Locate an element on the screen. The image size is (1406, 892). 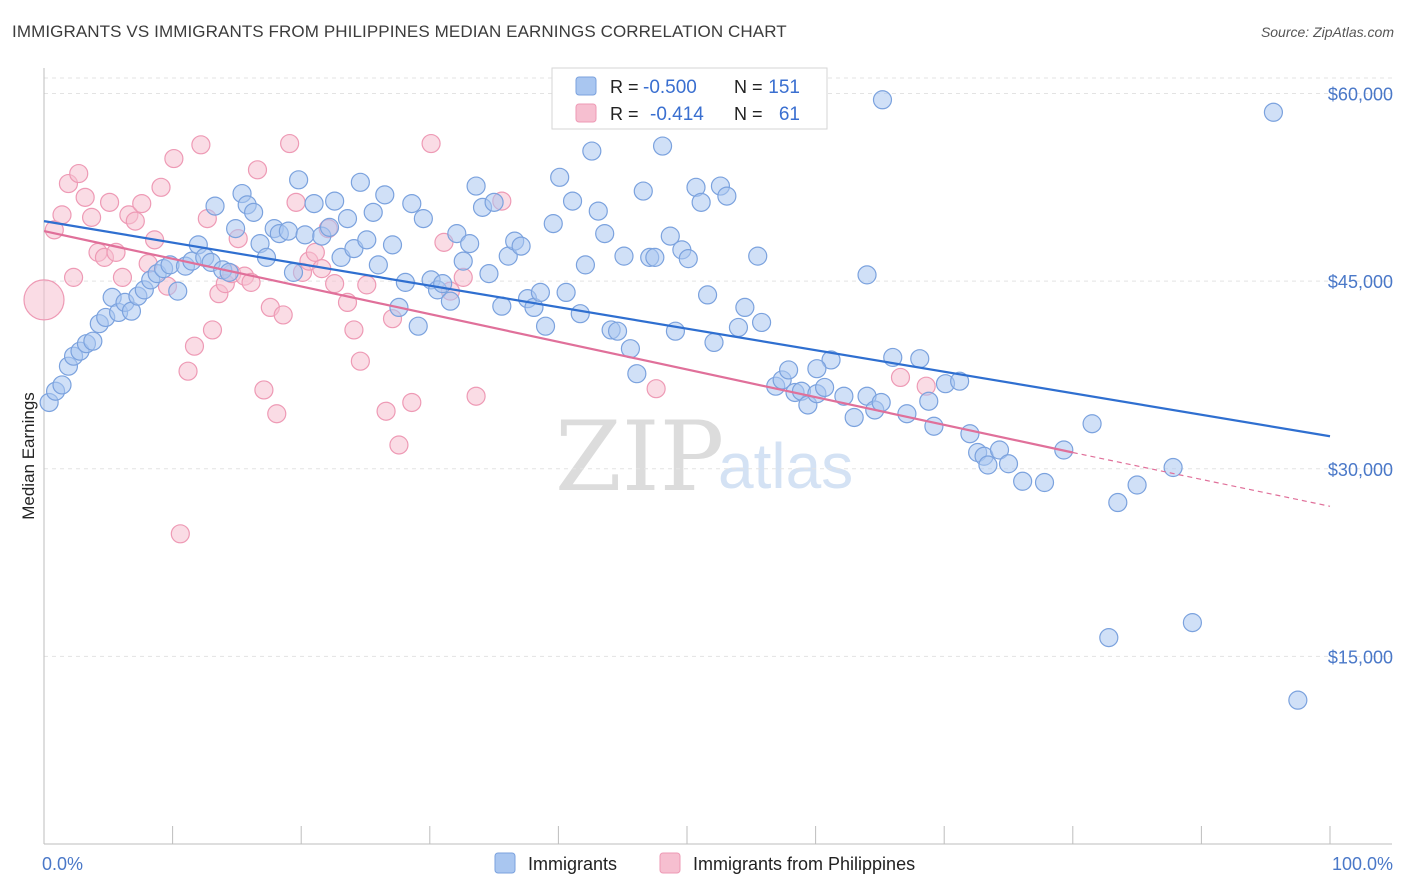
x-axis-ticks is located at coordinates (687, 835).